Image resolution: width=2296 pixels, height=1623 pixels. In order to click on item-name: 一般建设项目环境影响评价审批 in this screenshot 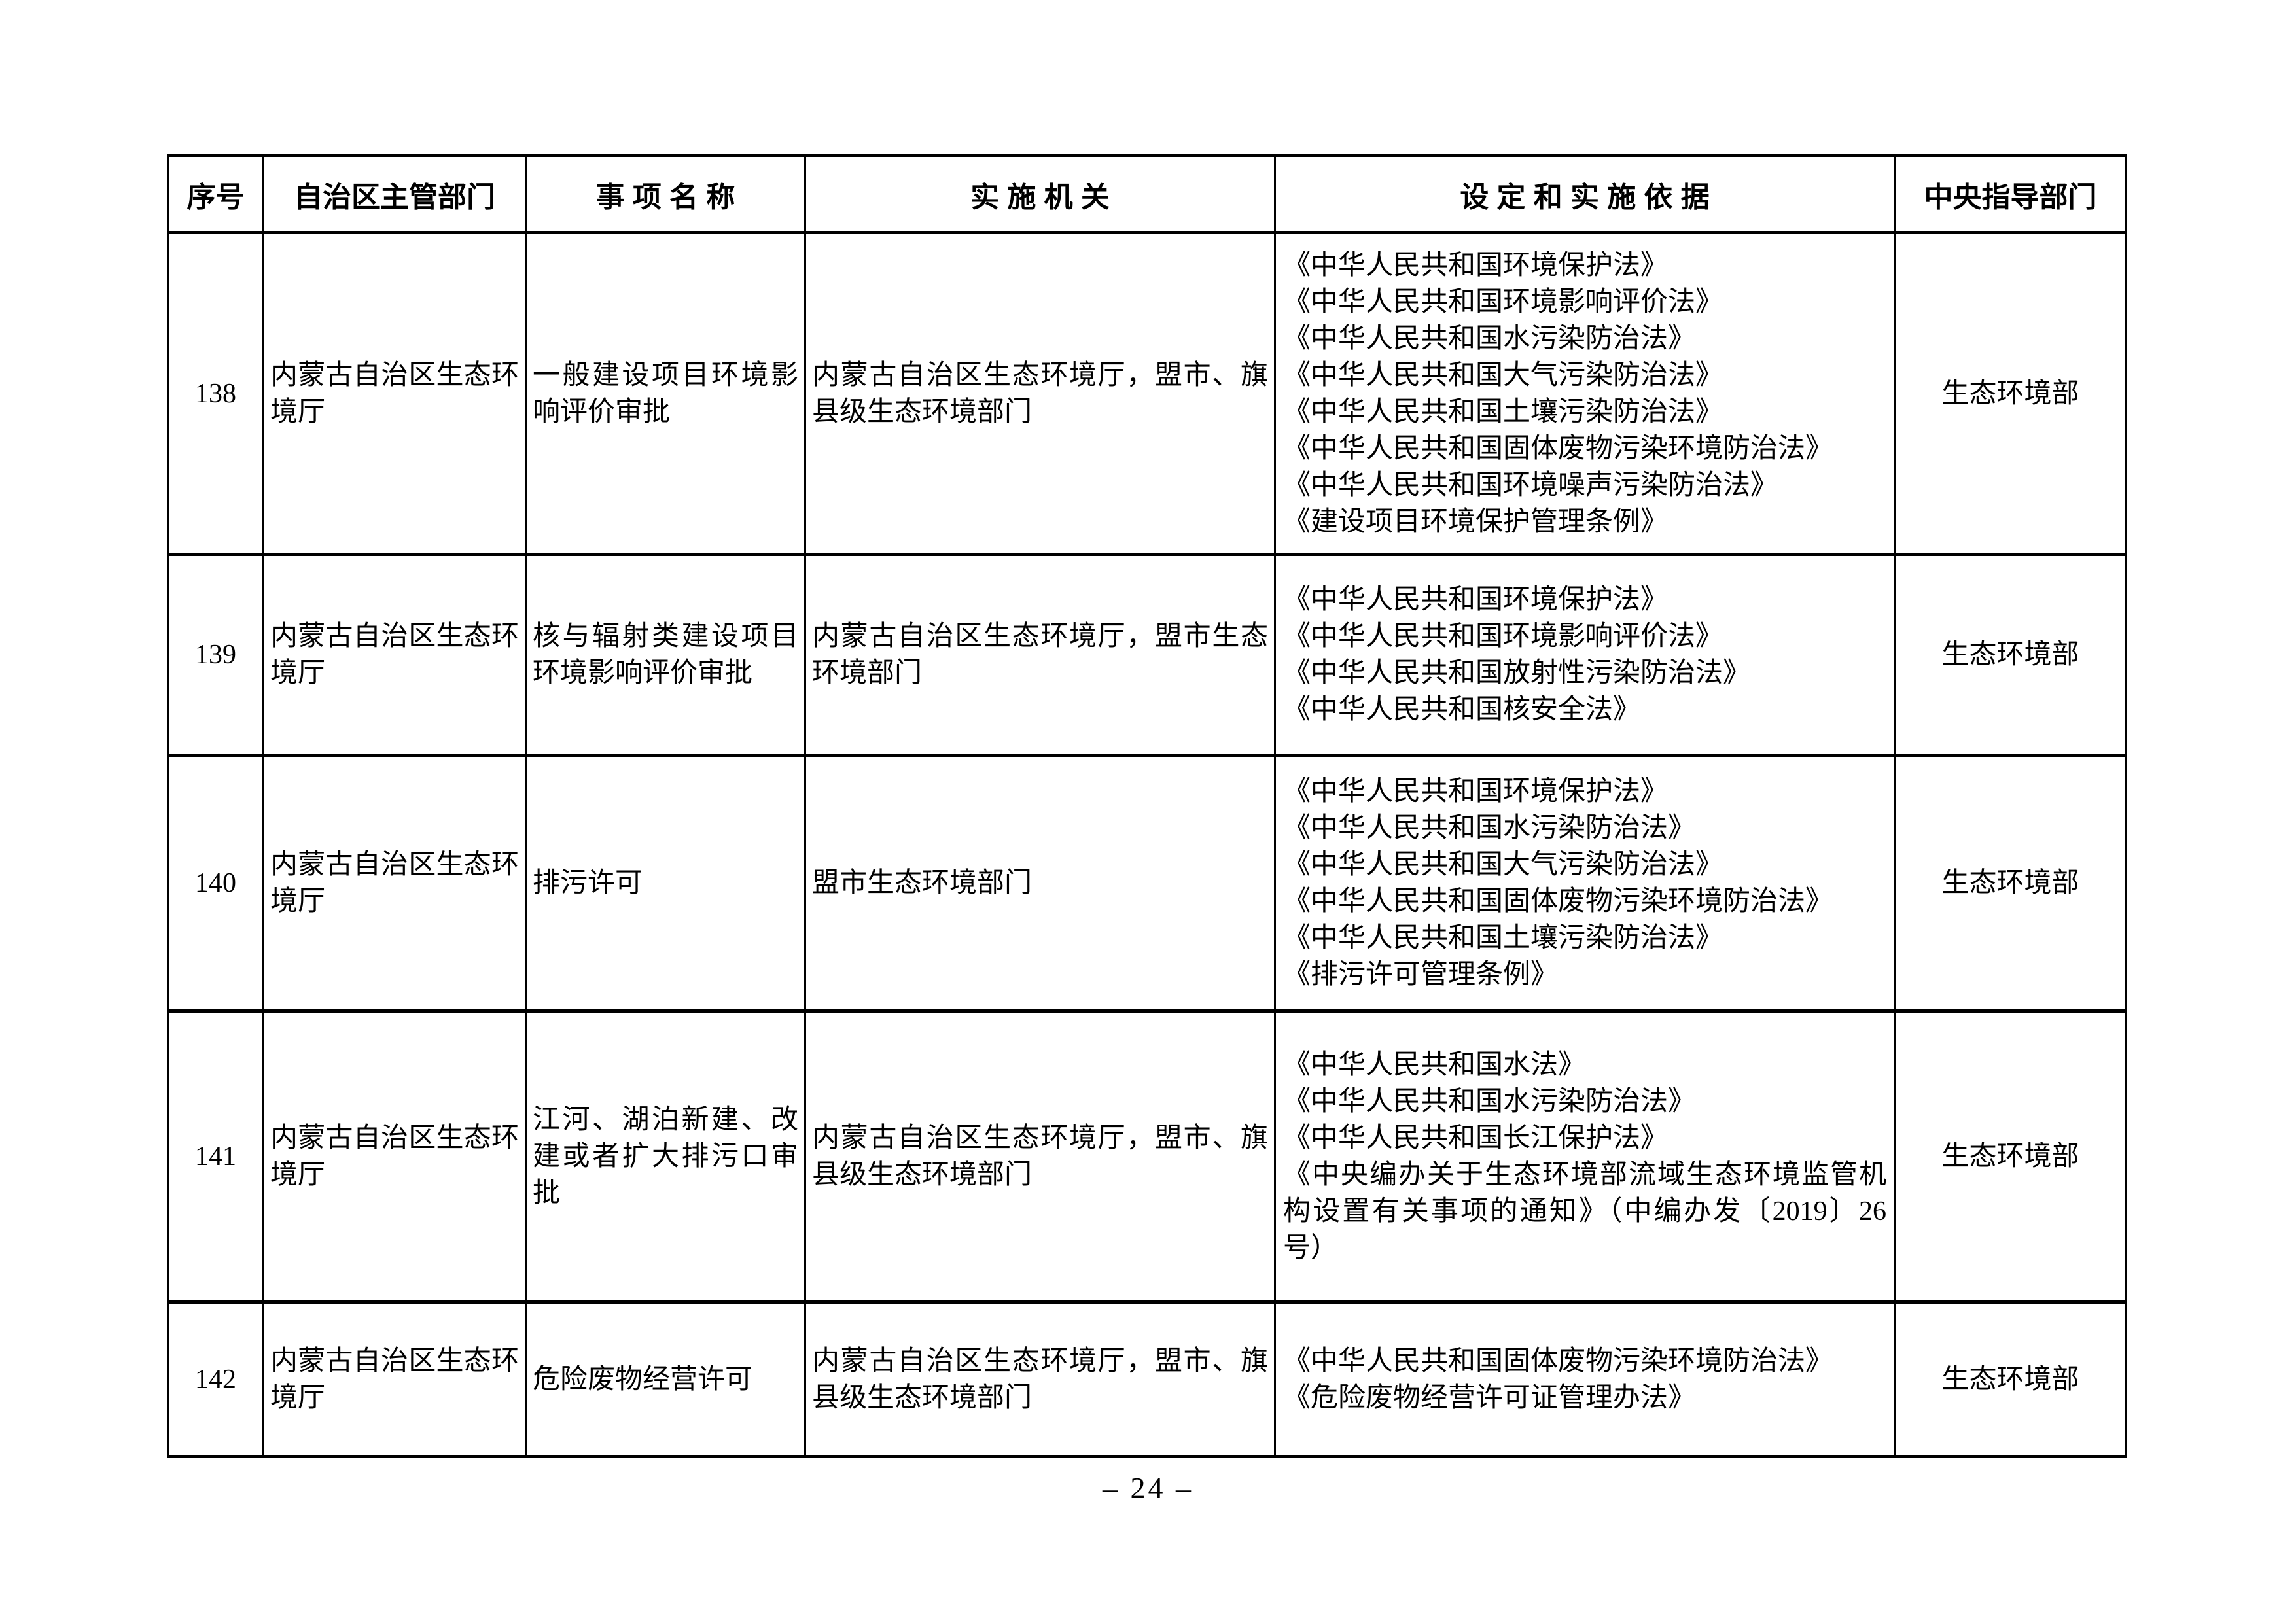, I will do `click(666, 394)`.